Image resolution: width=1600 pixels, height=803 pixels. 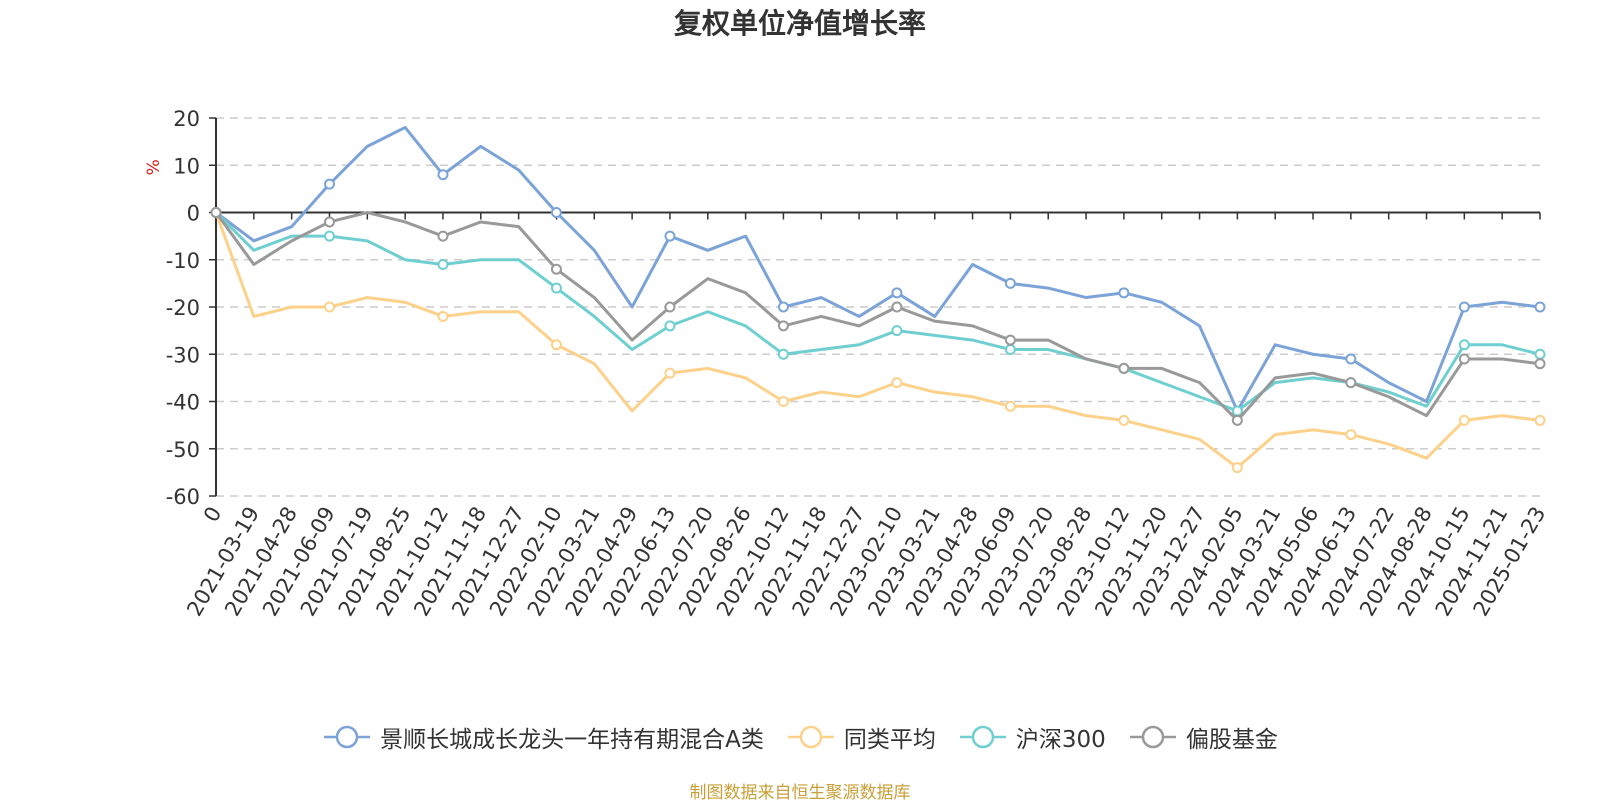 I want to click on legend-label: 偏股基金, so click(x=1231, y=740).